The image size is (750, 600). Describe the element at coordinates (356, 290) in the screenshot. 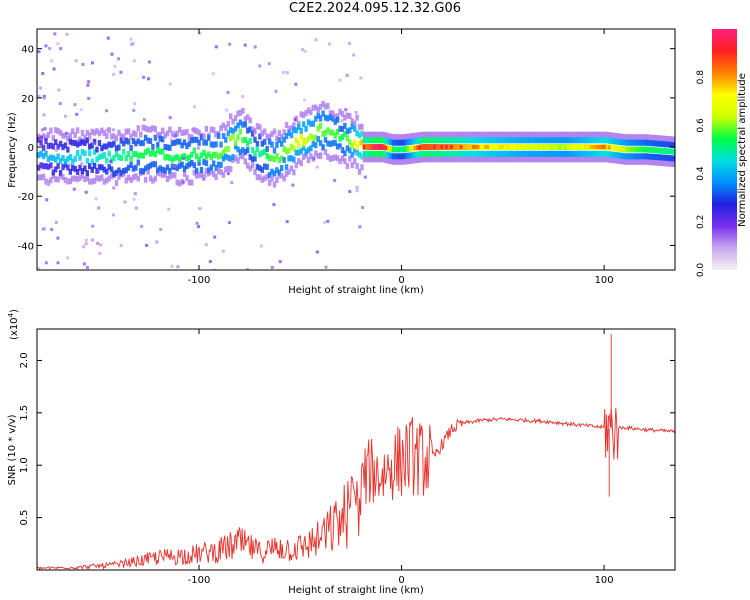

I see `spectrogram-xlabel: Height of straight line (km)` at that location.